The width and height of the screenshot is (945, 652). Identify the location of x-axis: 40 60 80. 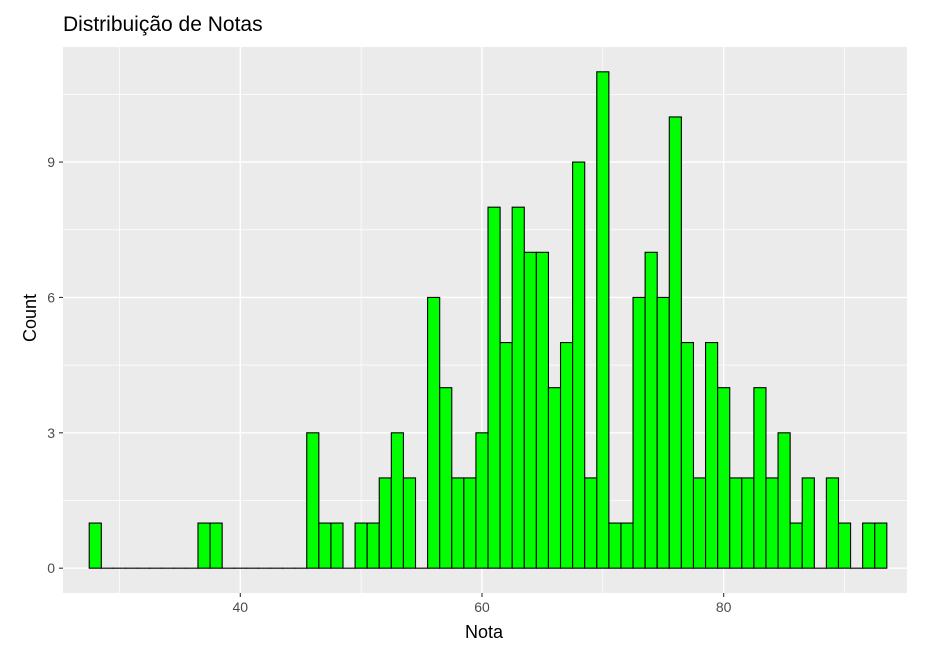
(482, 604).